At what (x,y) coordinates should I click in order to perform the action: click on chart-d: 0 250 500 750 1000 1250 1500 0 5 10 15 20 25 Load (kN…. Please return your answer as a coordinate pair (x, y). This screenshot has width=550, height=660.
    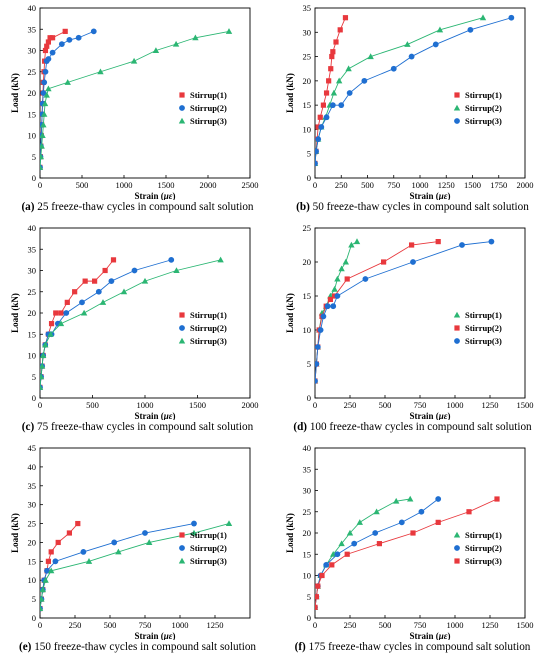
    Looking at the image, I should click on (409, 321).